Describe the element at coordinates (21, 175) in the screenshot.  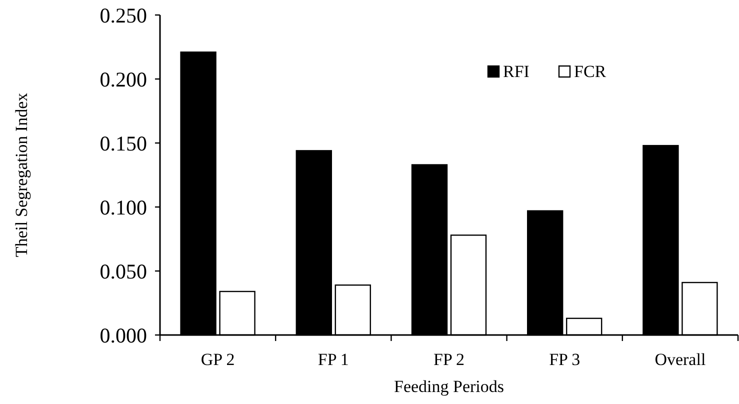
I see `y-axis-title: Theil Segregation Index` at that location.